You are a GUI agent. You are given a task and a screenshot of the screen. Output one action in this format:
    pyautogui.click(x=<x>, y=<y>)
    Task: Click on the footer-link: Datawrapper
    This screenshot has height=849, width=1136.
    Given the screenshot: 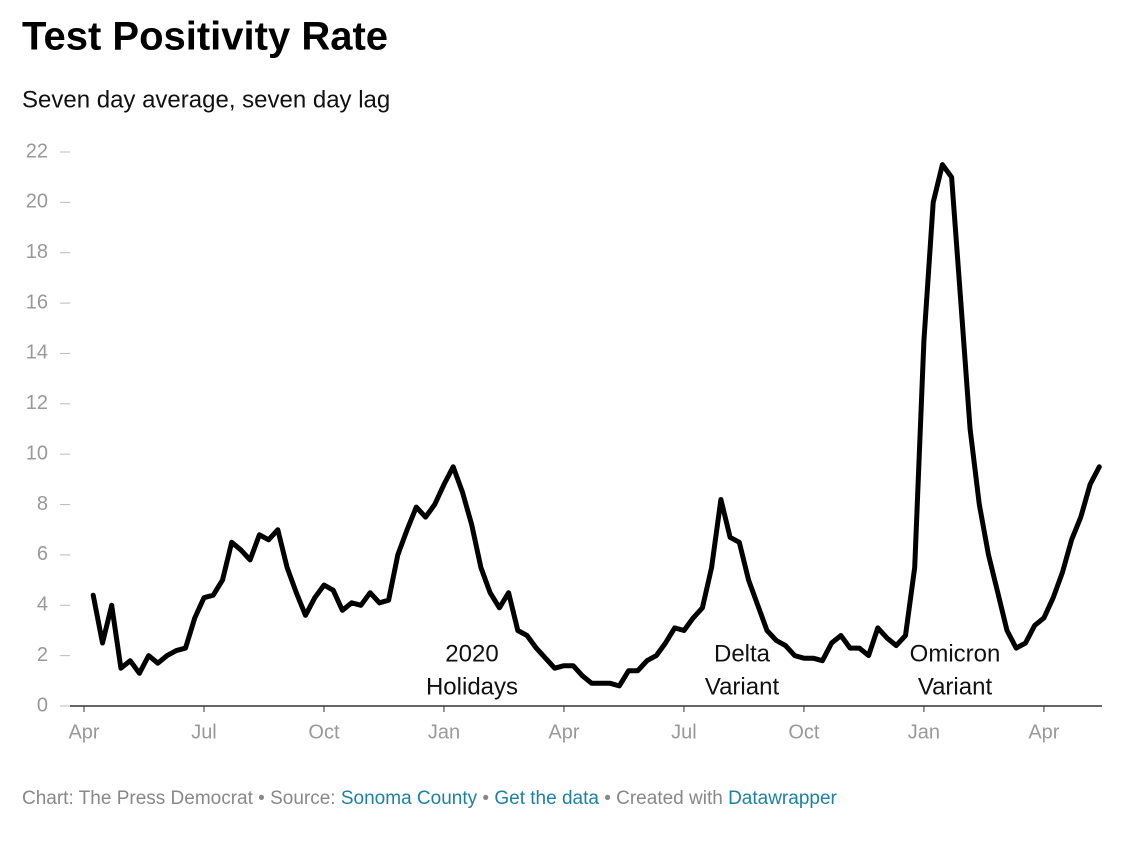 What is the action you would take?
    pyautogui.click(x=782, y=798)
    